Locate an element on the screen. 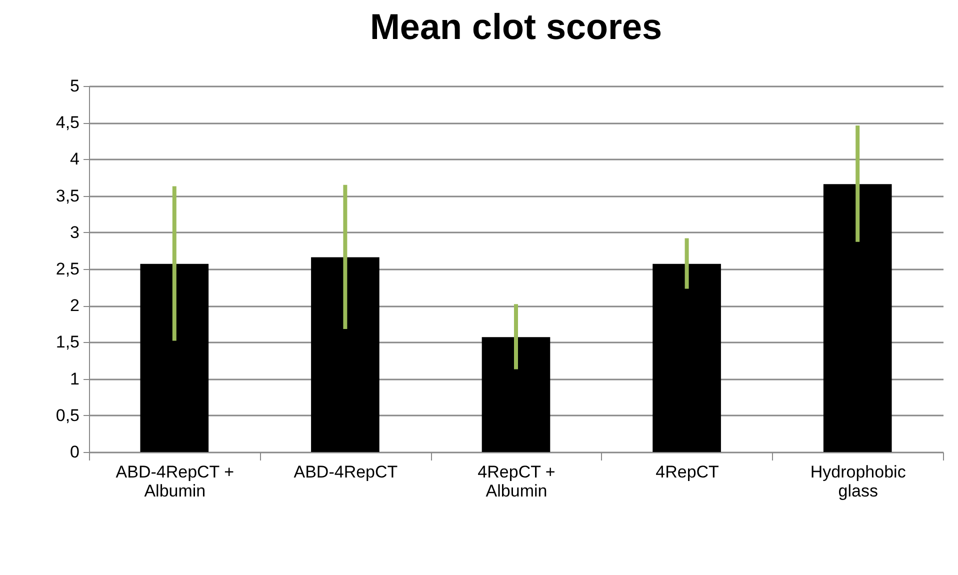 Image resolution: width=958 pixels, height=575 pixels. x-tick-label: Hydrophobic glass is located at coordinates (858, 481).